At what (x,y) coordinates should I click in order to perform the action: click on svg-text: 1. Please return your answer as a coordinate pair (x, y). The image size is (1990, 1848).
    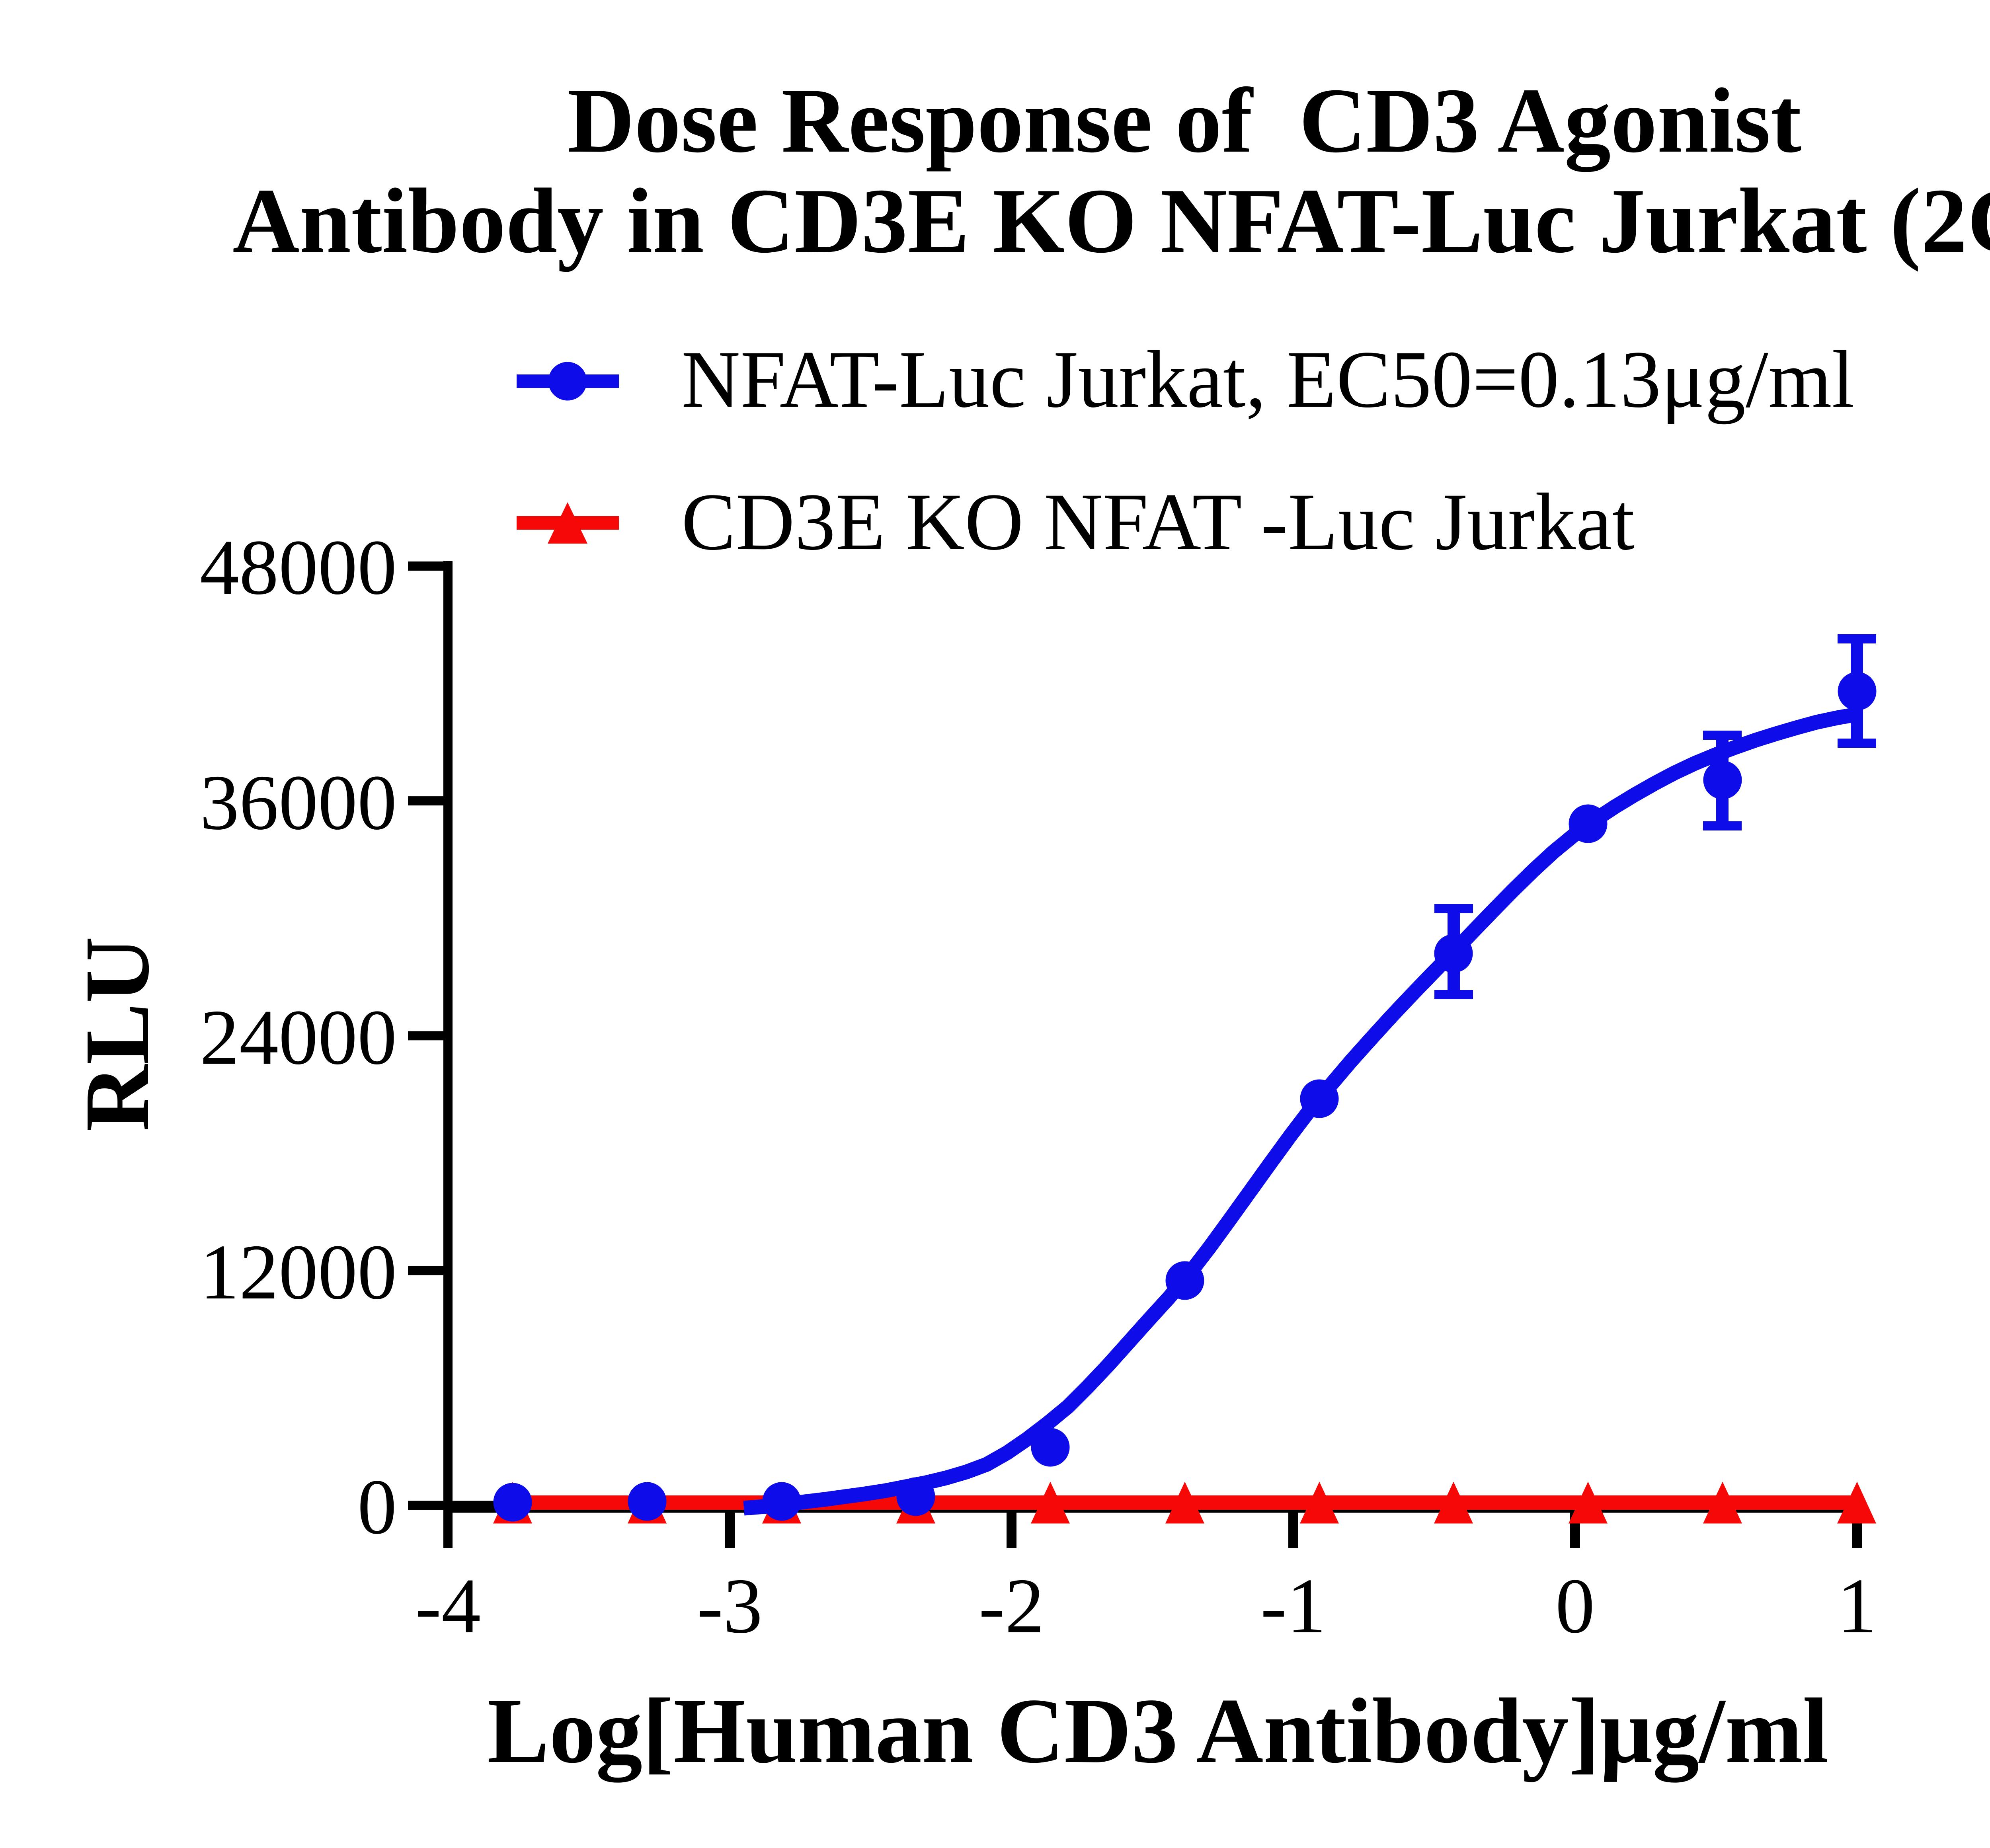
    Looking at the image, I should click on (1857, 1606).